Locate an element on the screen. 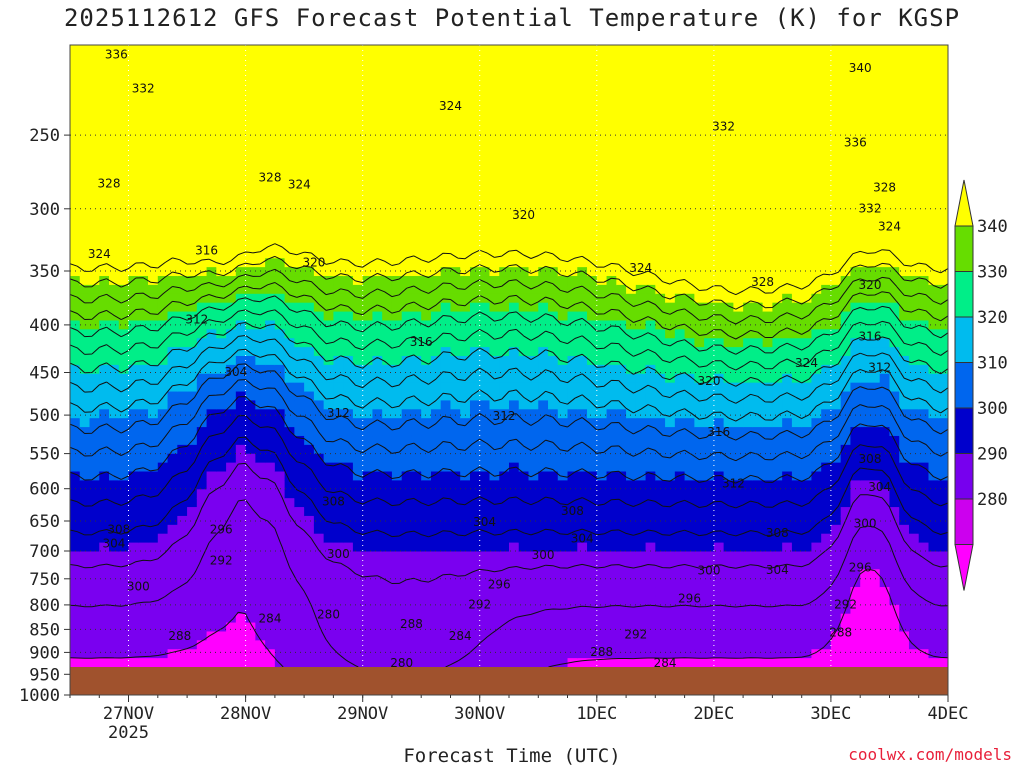 This screenshot has width=1024, height=768. x-tick-label: 4DEC is located at coordinates (948, 714).